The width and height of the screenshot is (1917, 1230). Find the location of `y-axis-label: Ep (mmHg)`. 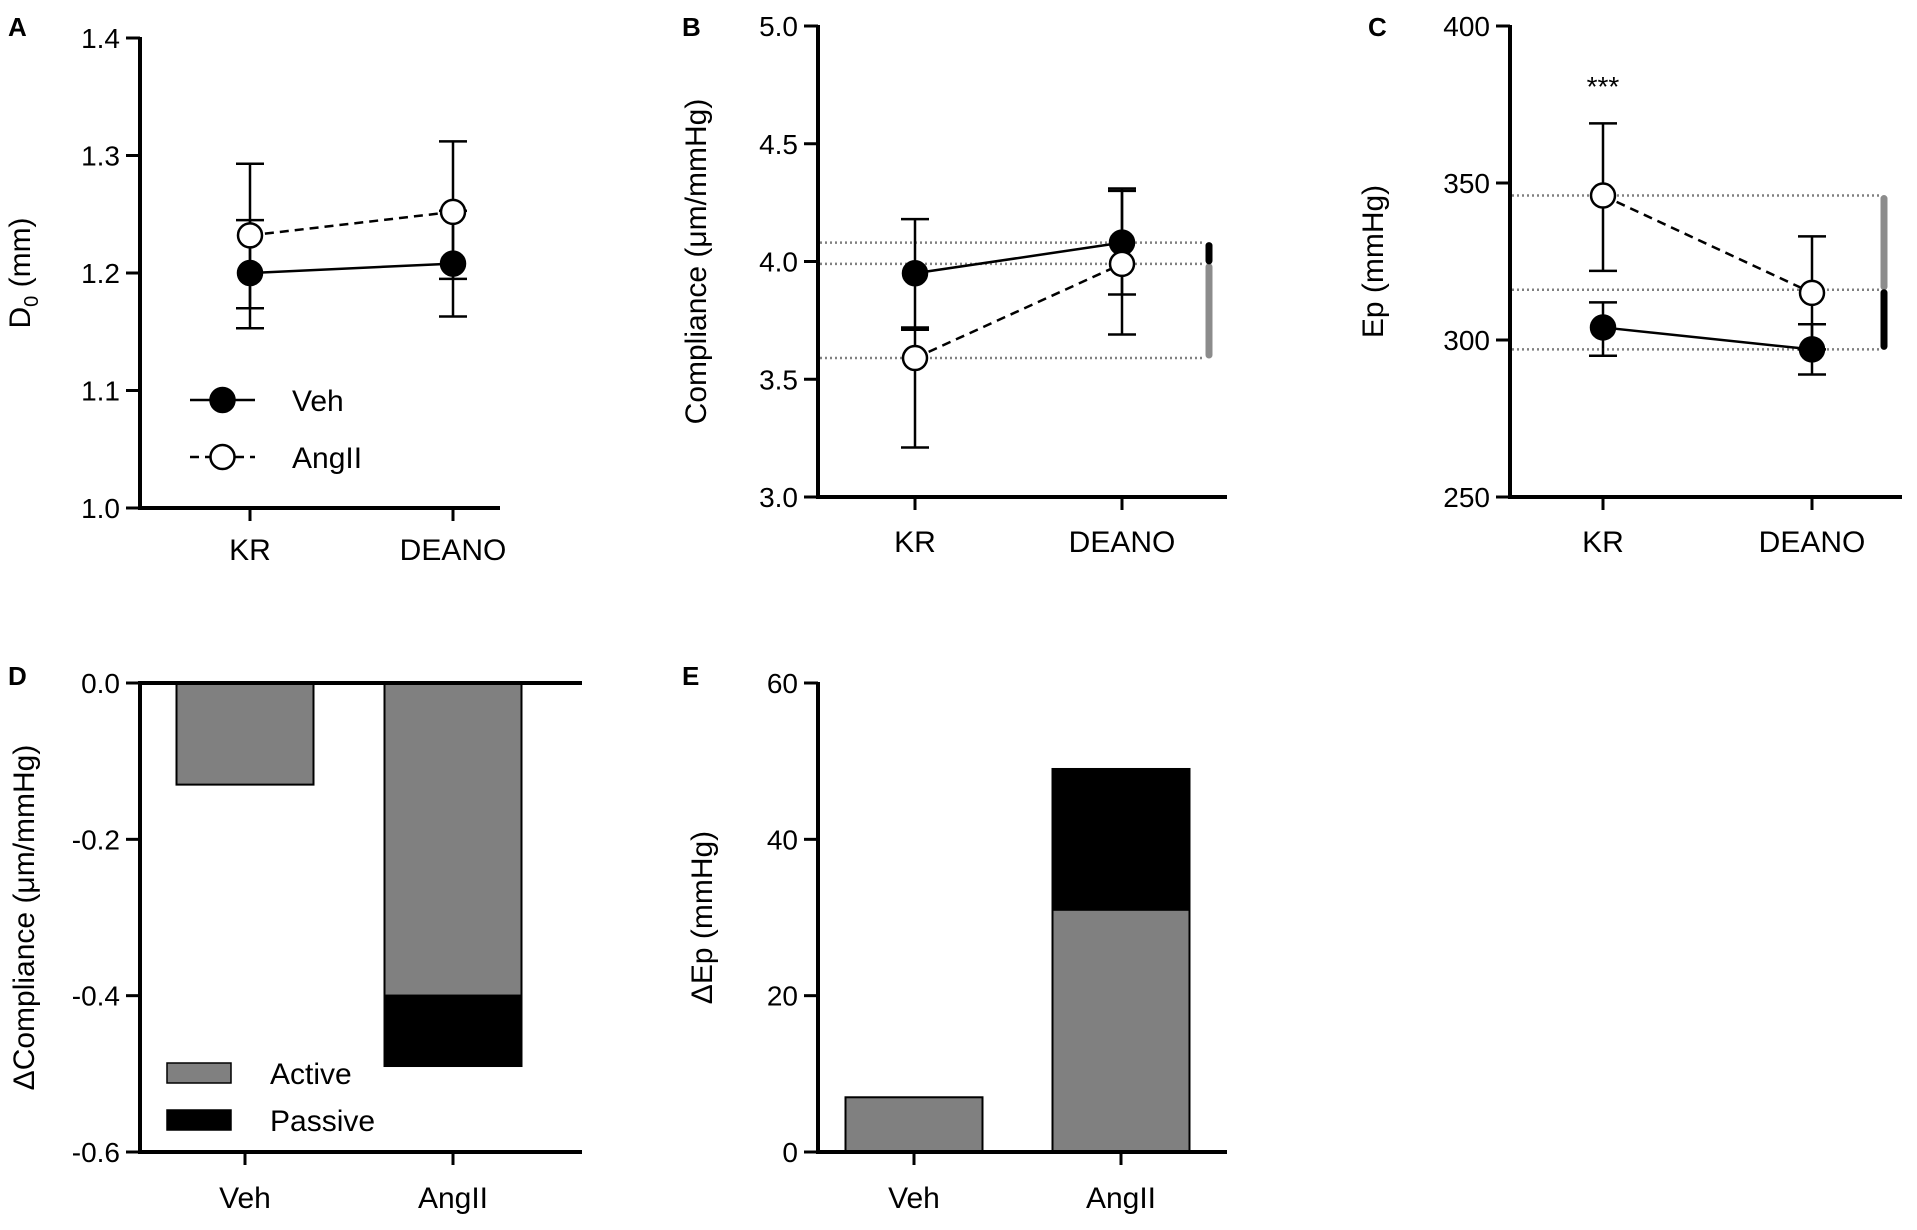

y-axis-label: Ep (mmHg) is located at coordinates (1373, 261).